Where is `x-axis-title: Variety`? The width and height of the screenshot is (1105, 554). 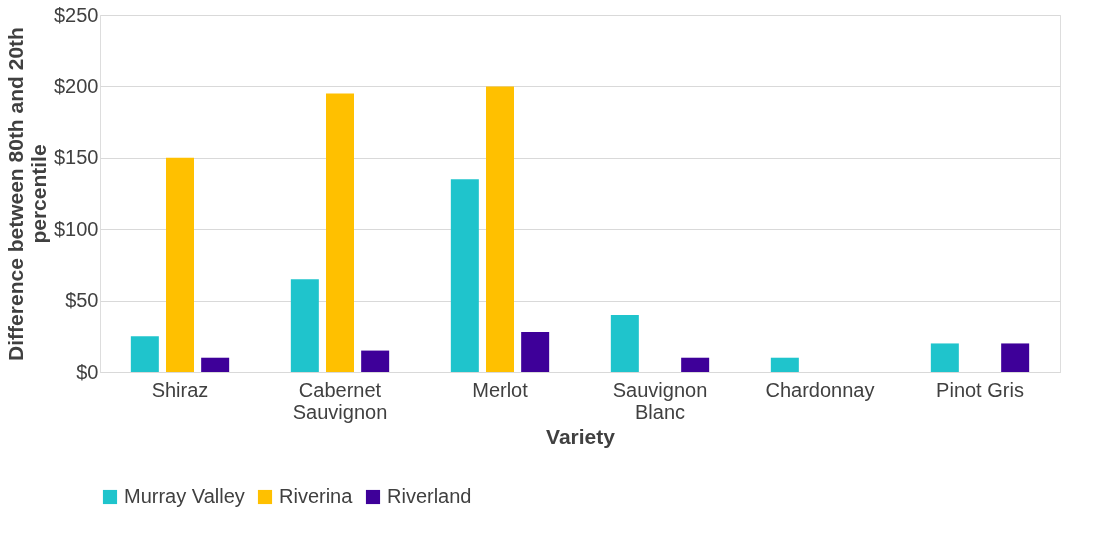 x-axis-title: Variety is located at coordinates (581, 436).